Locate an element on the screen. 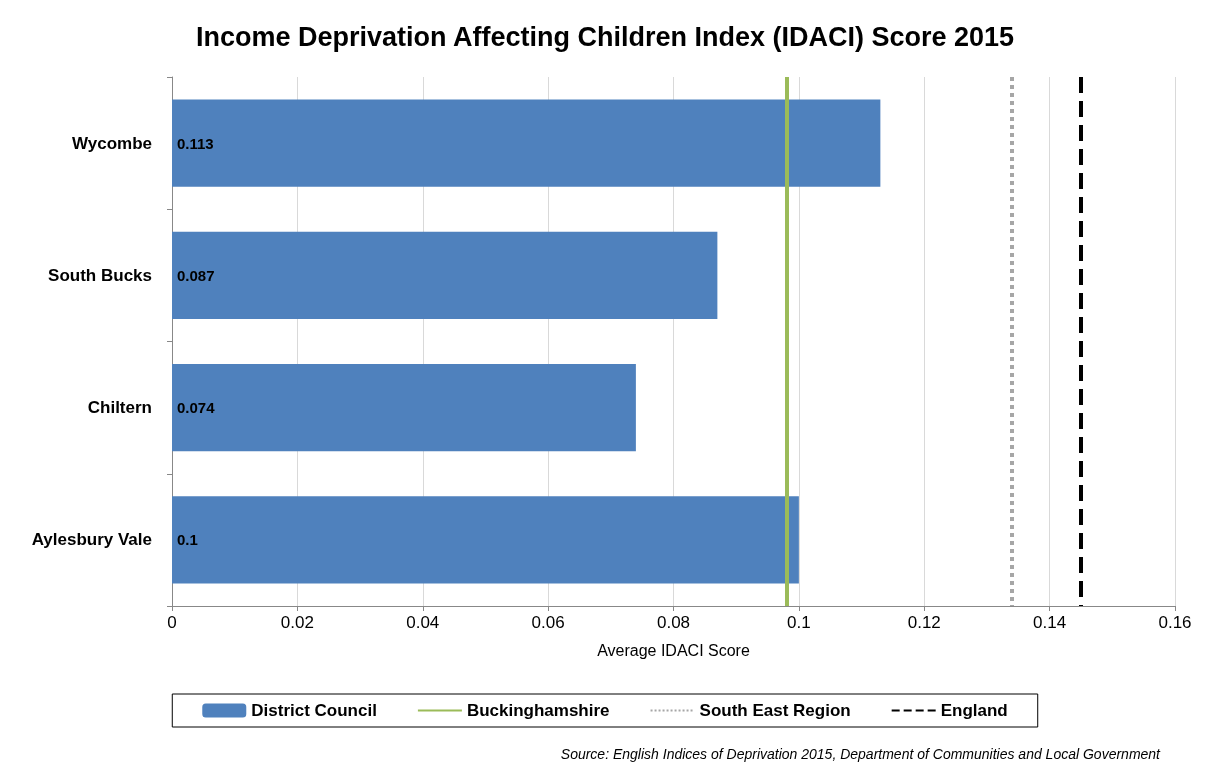 The width and height of the screenshot is (1210, 763). data-label: 0.087 is located at coordinates (196, 275).